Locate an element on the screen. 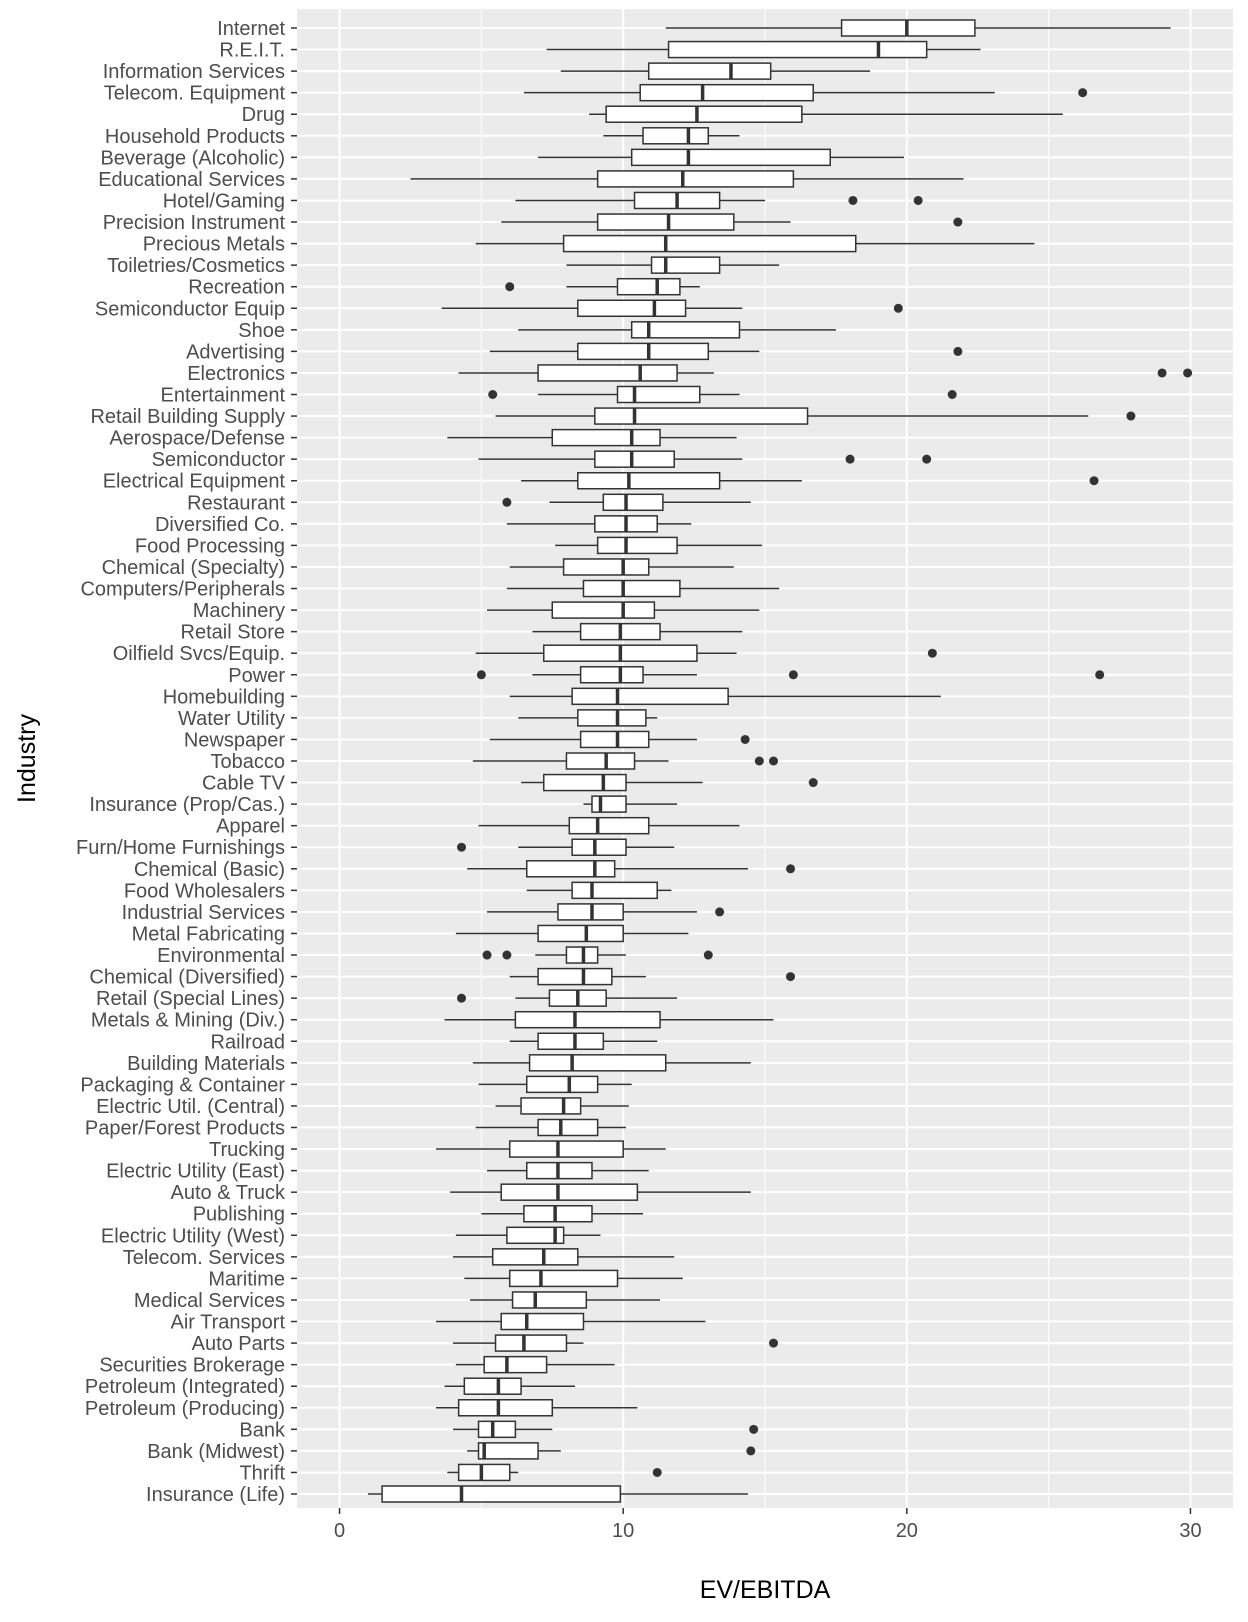 The image size is (1248, 1622). y-tick-label: Chemical (Diversified) is located at coordinates (187, 978).